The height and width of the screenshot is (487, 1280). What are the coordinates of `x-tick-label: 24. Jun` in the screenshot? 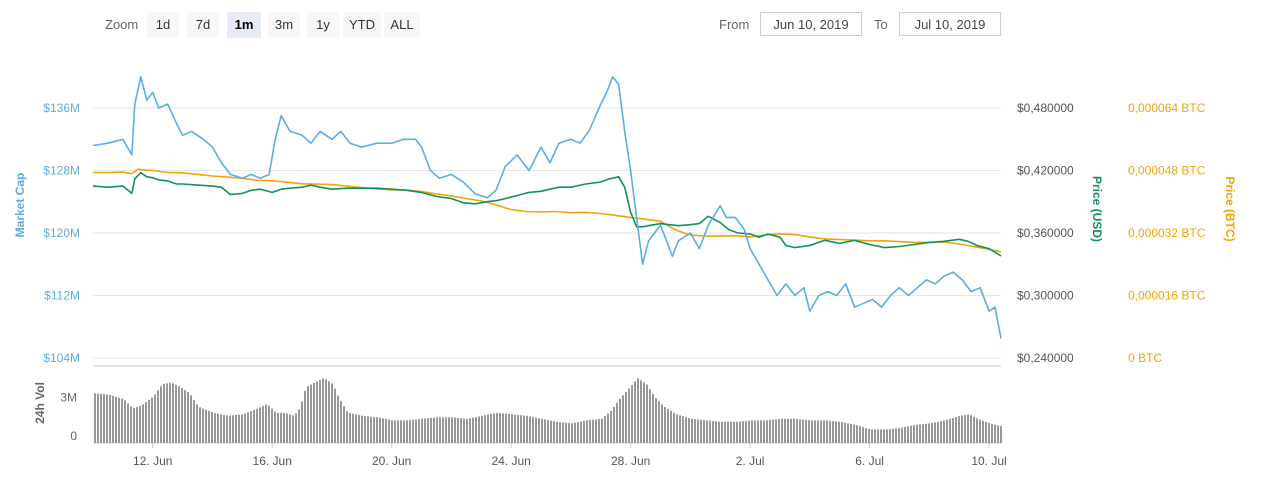 It's located at (510, 461).